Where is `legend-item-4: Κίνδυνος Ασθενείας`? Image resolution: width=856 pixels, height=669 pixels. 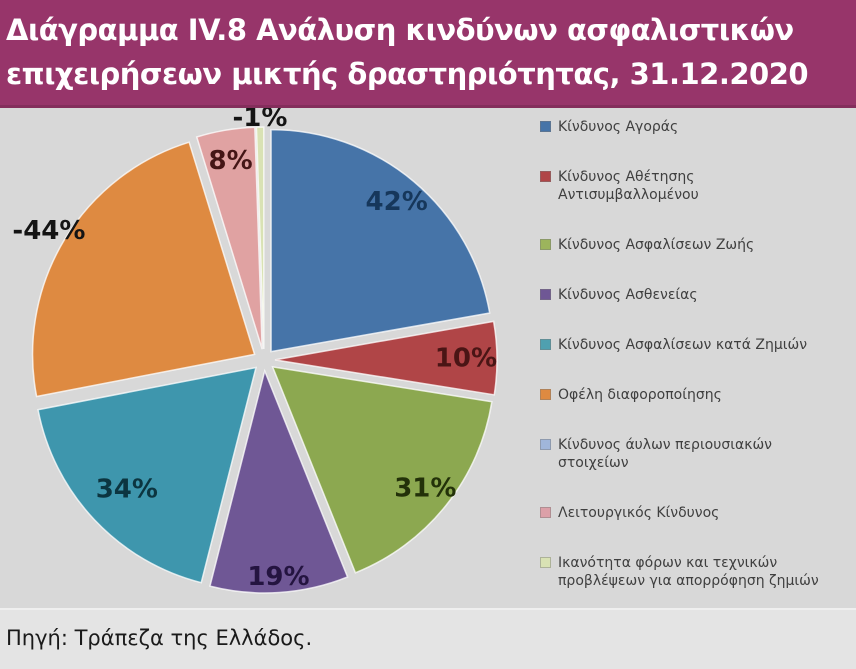 legend-item-4: Κίνδυνος Ασθενείας is located at coordinates (695, 295).